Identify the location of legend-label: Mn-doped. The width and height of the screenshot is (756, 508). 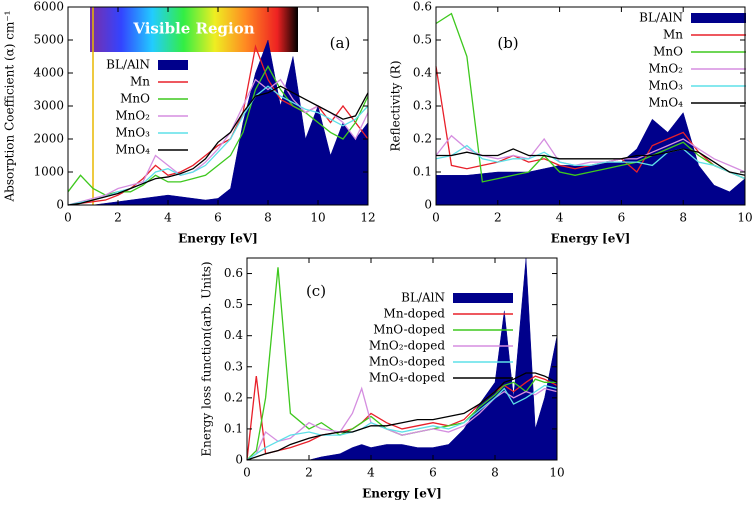
(415, 314).